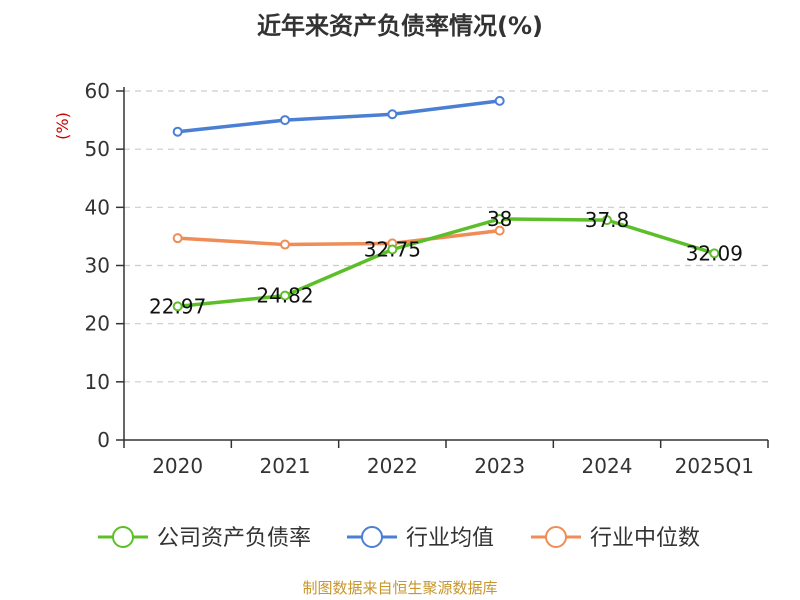 This screenshot has height=600, width=800. Describe the element at coordinates (97, 91) in the screenshot. I see `y-tick-label: 60` at that location.